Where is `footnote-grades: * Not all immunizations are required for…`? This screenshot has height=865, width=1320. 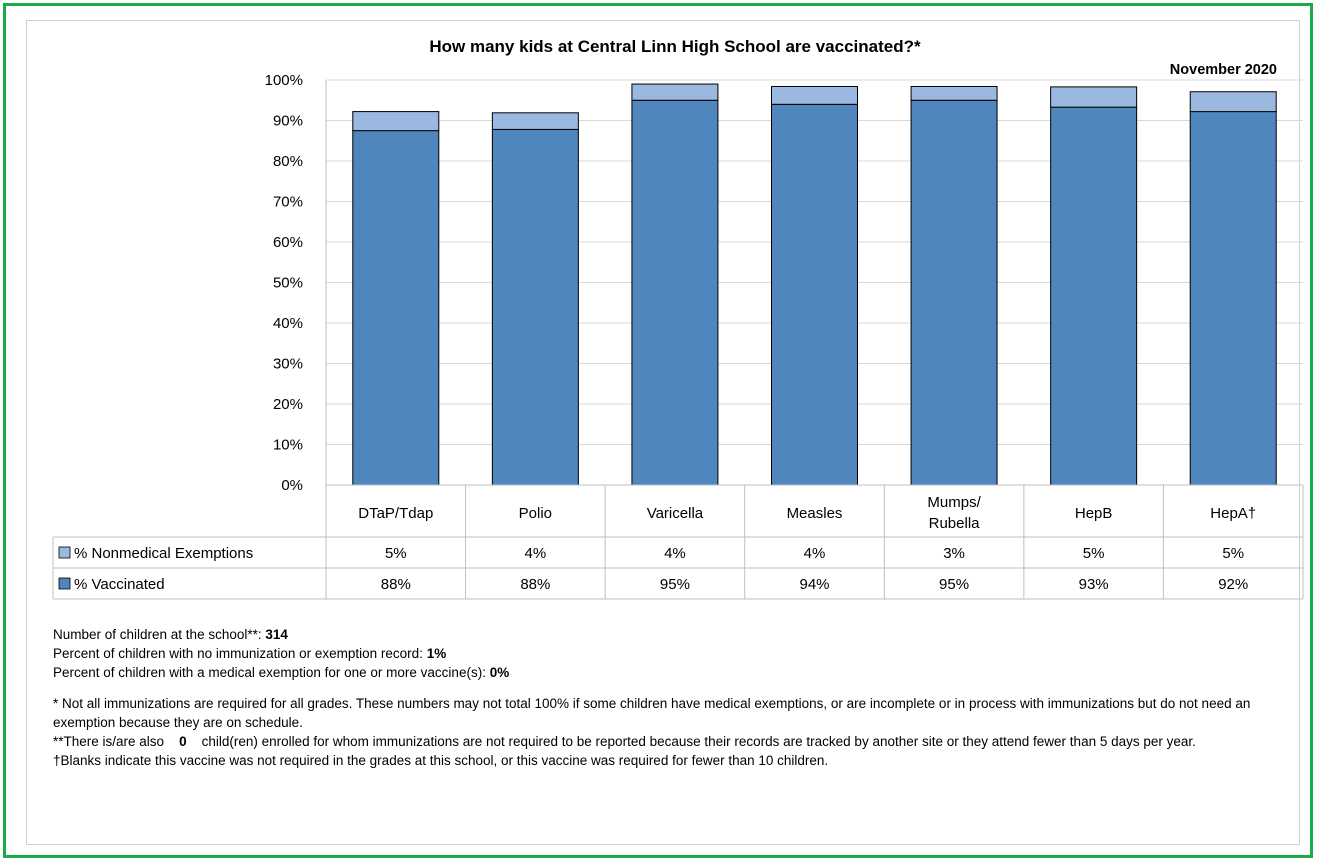
footnote-grades: * Not all immunizations are required for… is located at coordinates (652, 713).